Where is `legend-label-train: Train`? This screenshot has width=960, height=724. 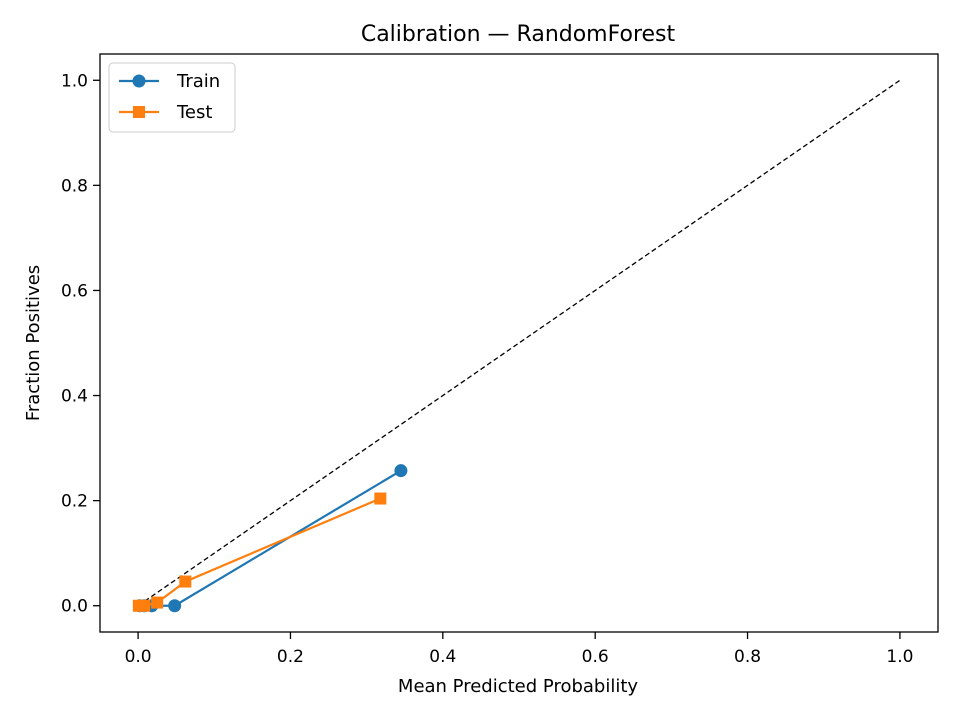
legend-label-train: Train is located at coordinates (198, 81).